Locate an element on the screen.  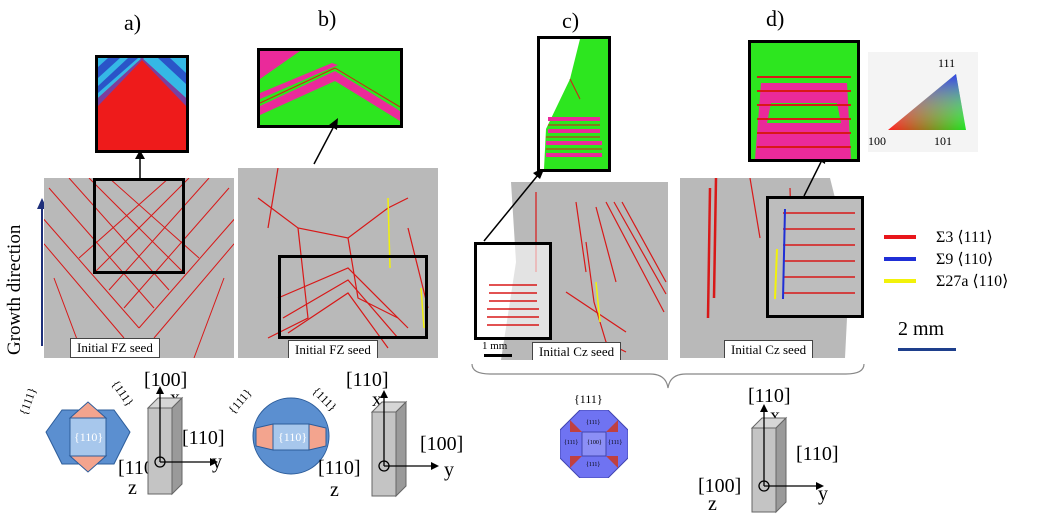
inset-d is located at coordinates (804, 101).